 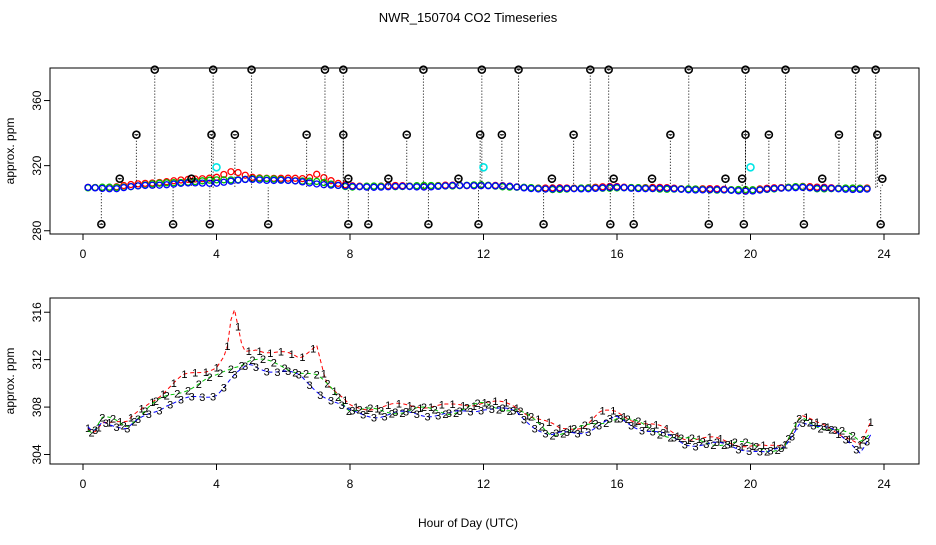 I want to click on bottom-ytick-label: 312, so click(x=37, y=359).